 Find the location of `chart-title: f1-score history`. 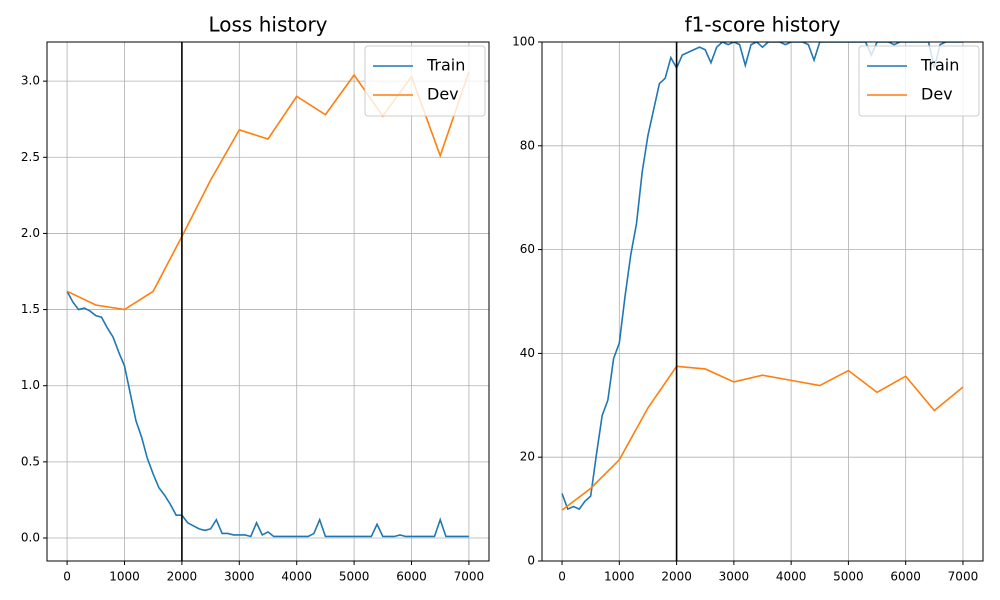

chart-title: f1-score history is located at coordinates (763, 25).